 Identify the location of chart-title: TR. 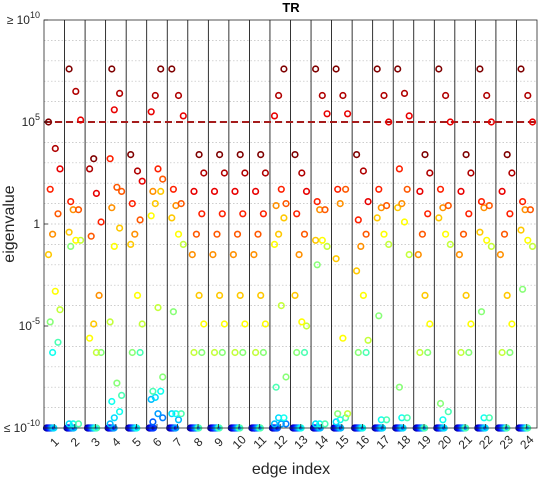
(291, 7).